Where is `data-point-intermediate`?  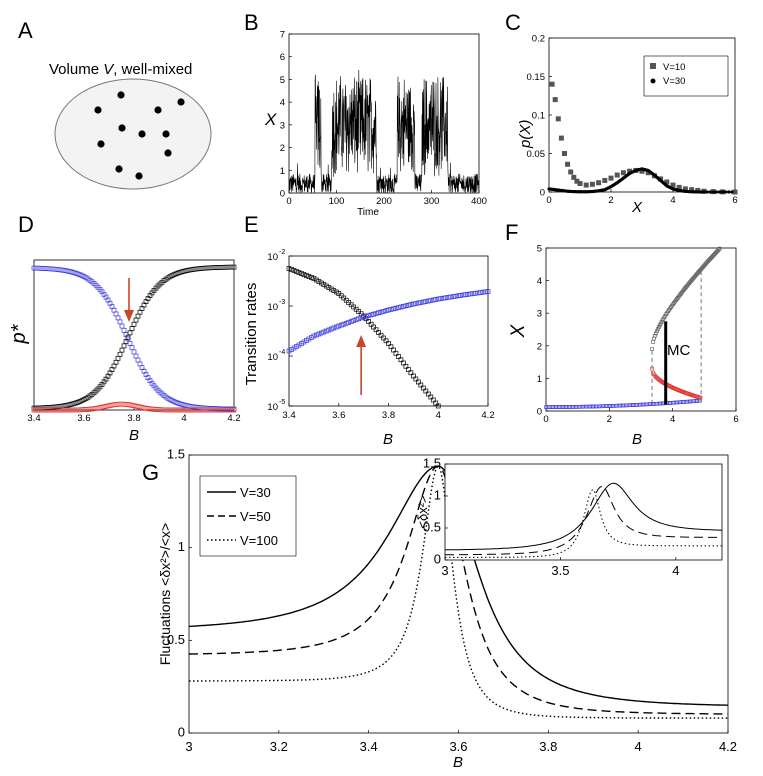
data-point-intermediate is located at coordinates (234, 410).